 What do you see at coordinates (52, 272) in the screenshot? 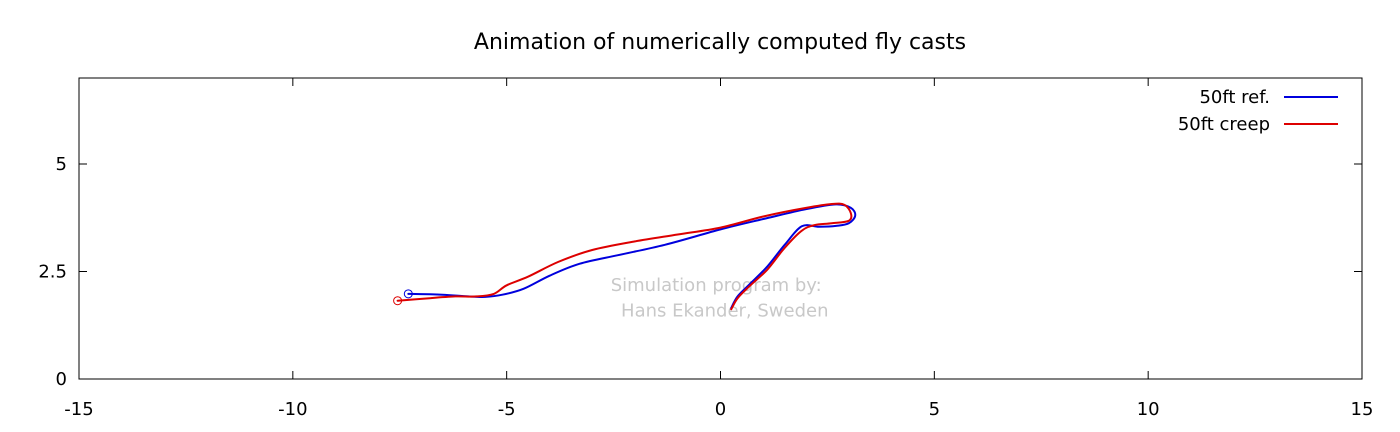
I see `y-tick-label: 2.5` at bounding box center [52, 272].